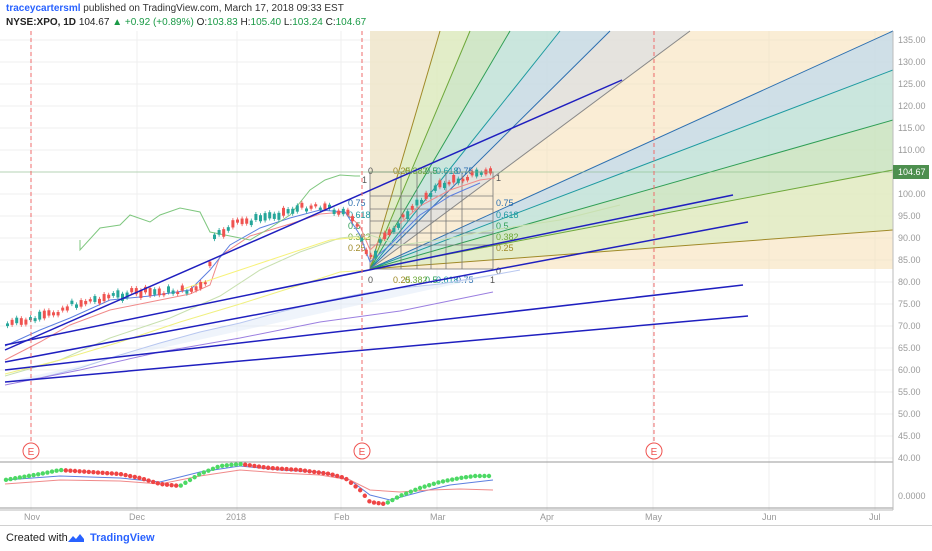 This screenshot has width=932, height=551. I want to click on time-axis: Nov Dec 2018 Feb Mar Apr May Jun Jul, so click(446, 515).